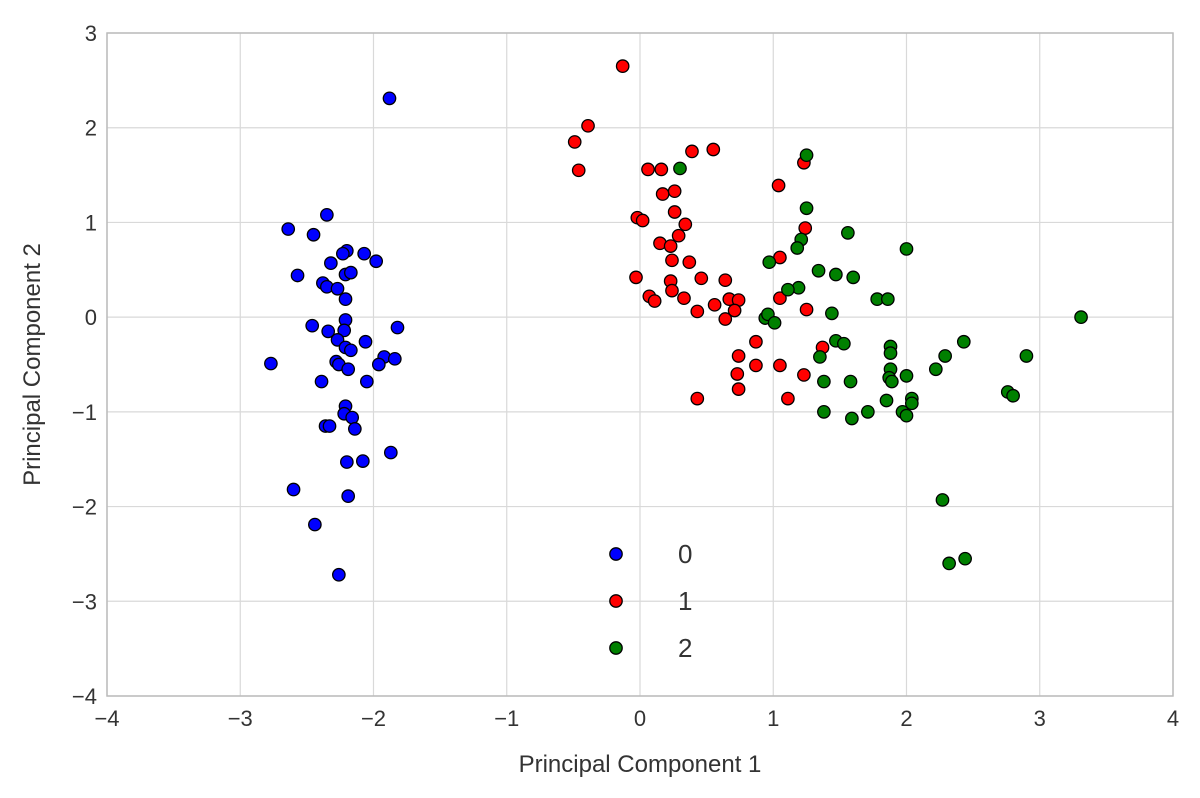 The height and width of the screenshot is (798, 1200). Describe the element at coordinates (91, 317) in the screenshot. I see `y-tick-label: 0` at that location.